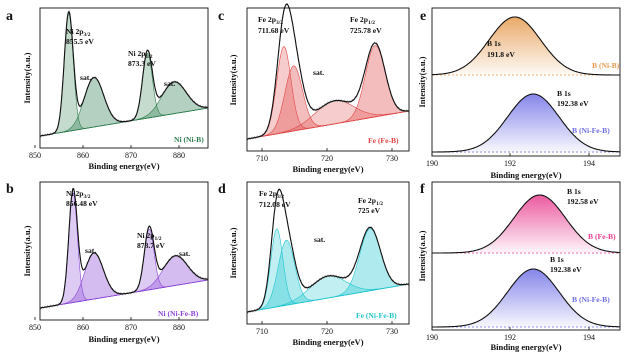  Describe the element at coordinates (140, 54) in the screenshot. I see `panel-a-peak2-label: Ni 2p1/2` at that location.